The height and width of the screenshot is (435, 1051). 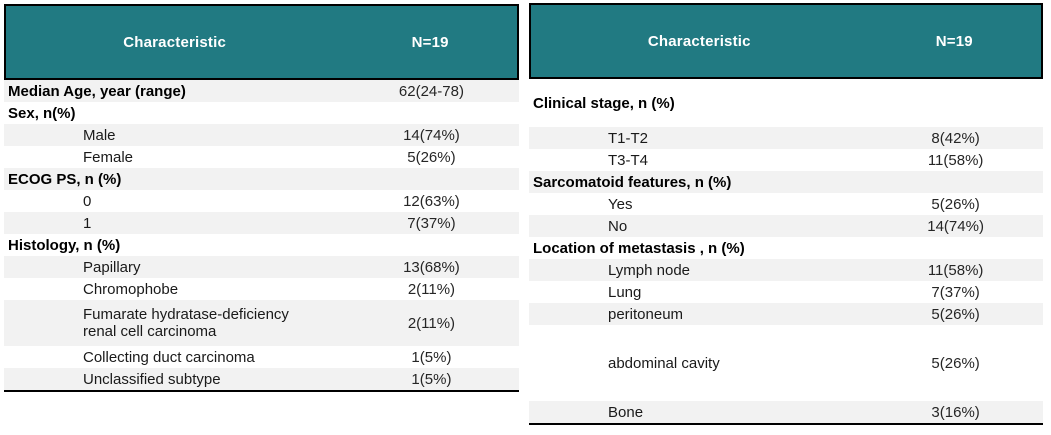 What do you see at coordinates (632, 182) in the screenshot?
I see `row-label: Sarcomatoid features, n (%)` at bounding box center [632, 182].